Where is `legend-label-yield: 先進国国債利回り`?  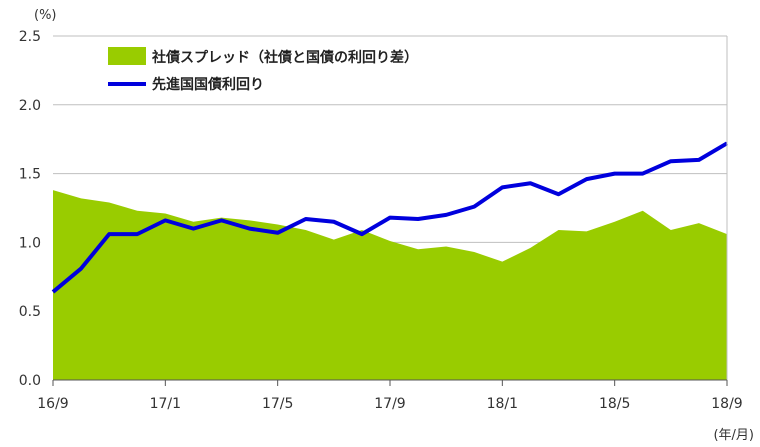
legend-label-yield: 先進国国債利回り is located at coordinates (208, 84).